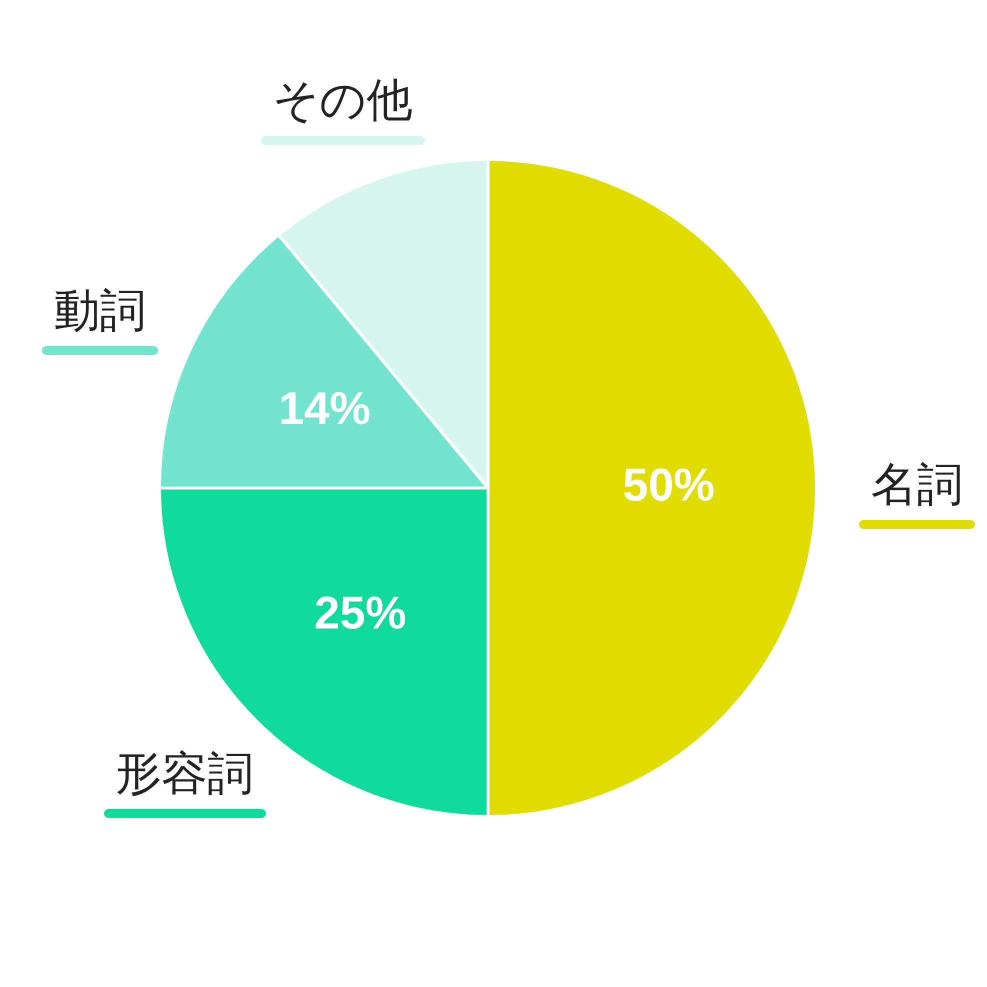 This screenshot has height=987, width=987. I want to click on data-label: 25%, so click(360, 612).